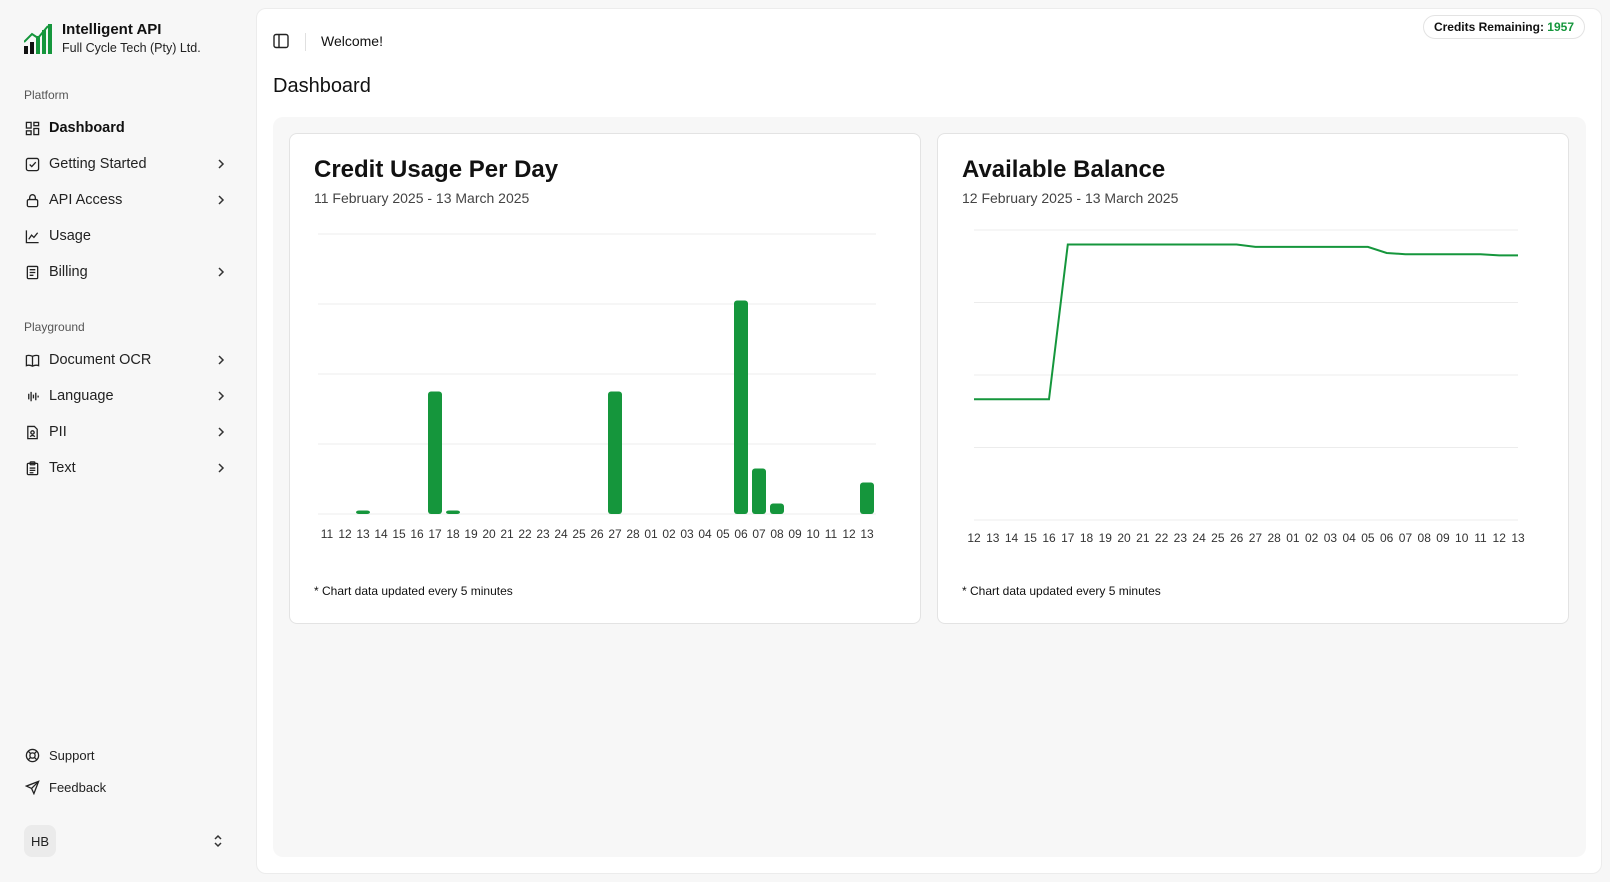  What do you see at coordinates (32, 396) in the screenshot?
I see `audio-waveform-icon` at bounding box center [32, 396].